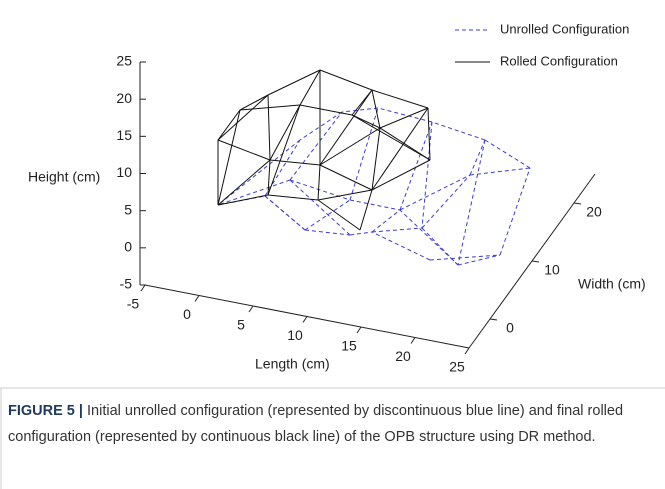 The height and width of the screenshot is (489, 665). I want to click on y-tick-label: 20, so click(594, 212).